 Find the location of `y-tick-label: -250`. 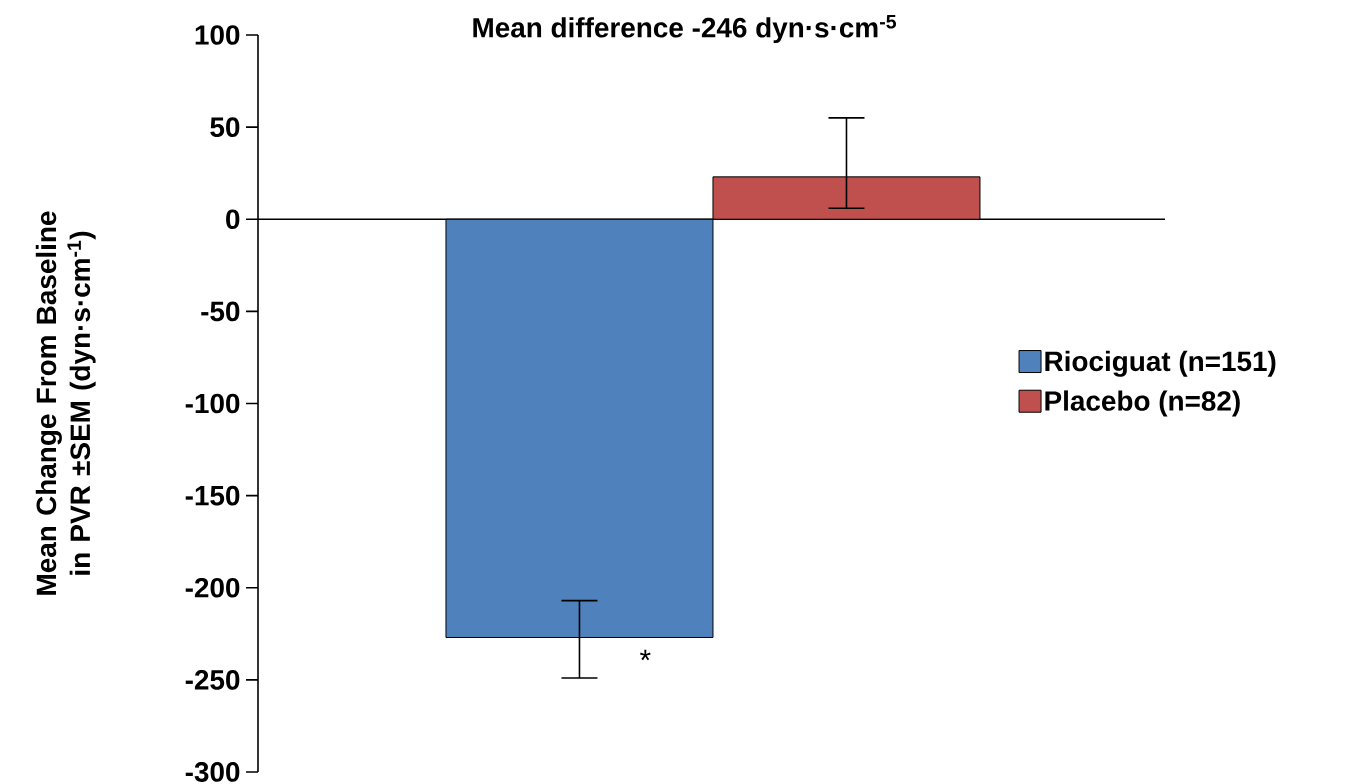

y-tick-label: -250 is located at coordinates (212, 680).